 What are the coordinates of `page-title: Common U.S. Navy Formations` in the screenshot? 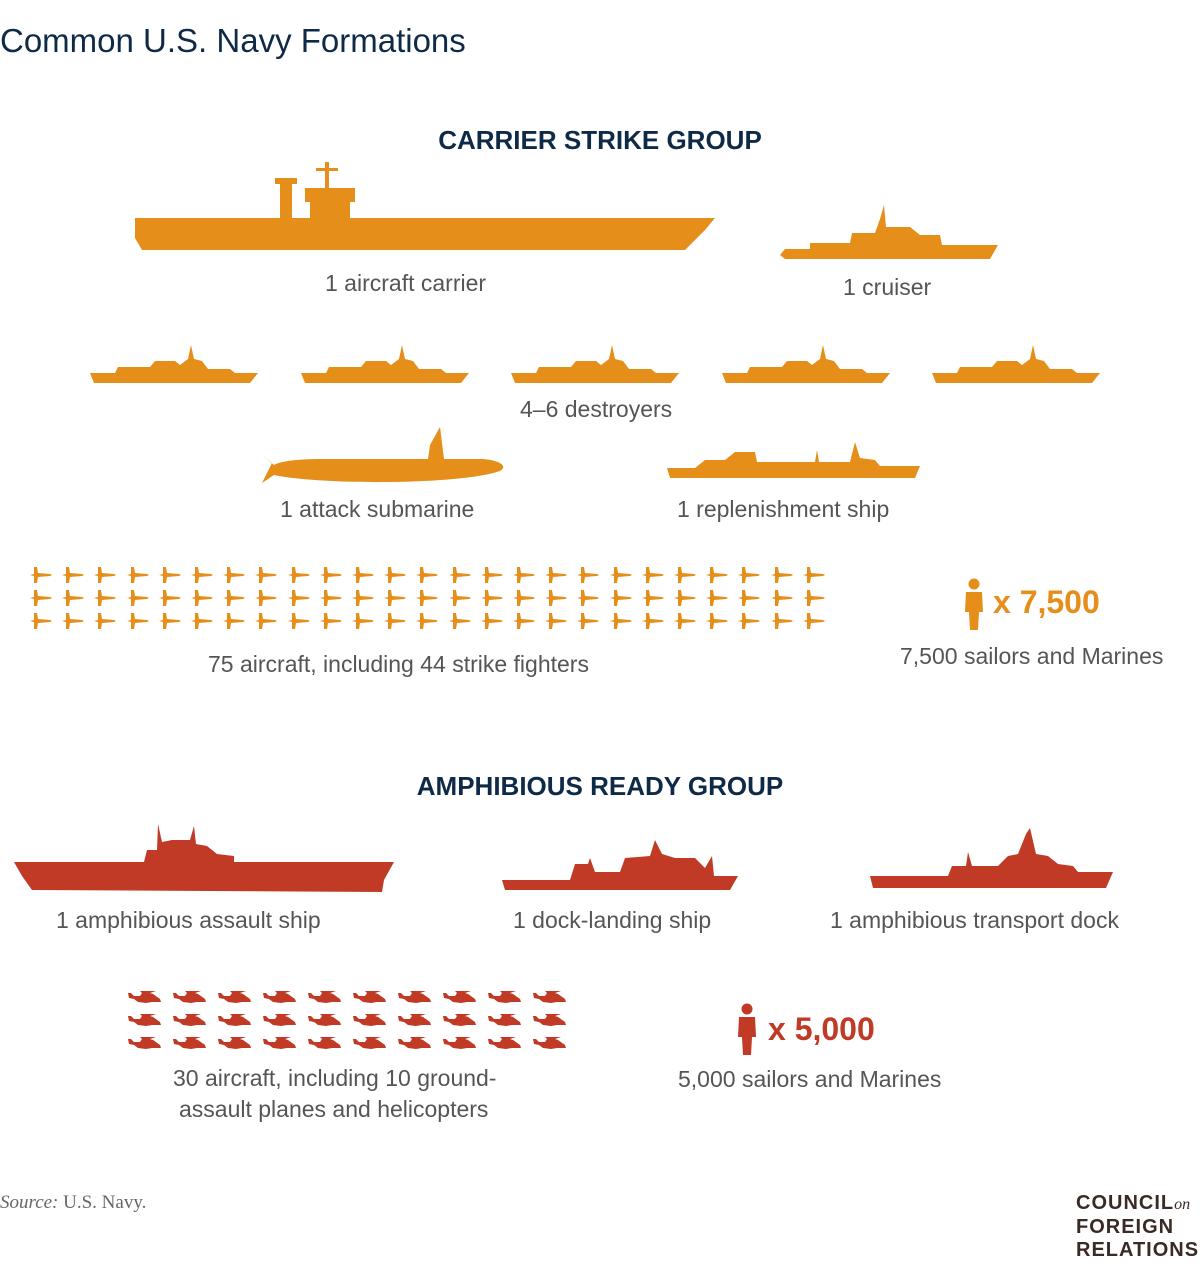 It's located at (233, 40).